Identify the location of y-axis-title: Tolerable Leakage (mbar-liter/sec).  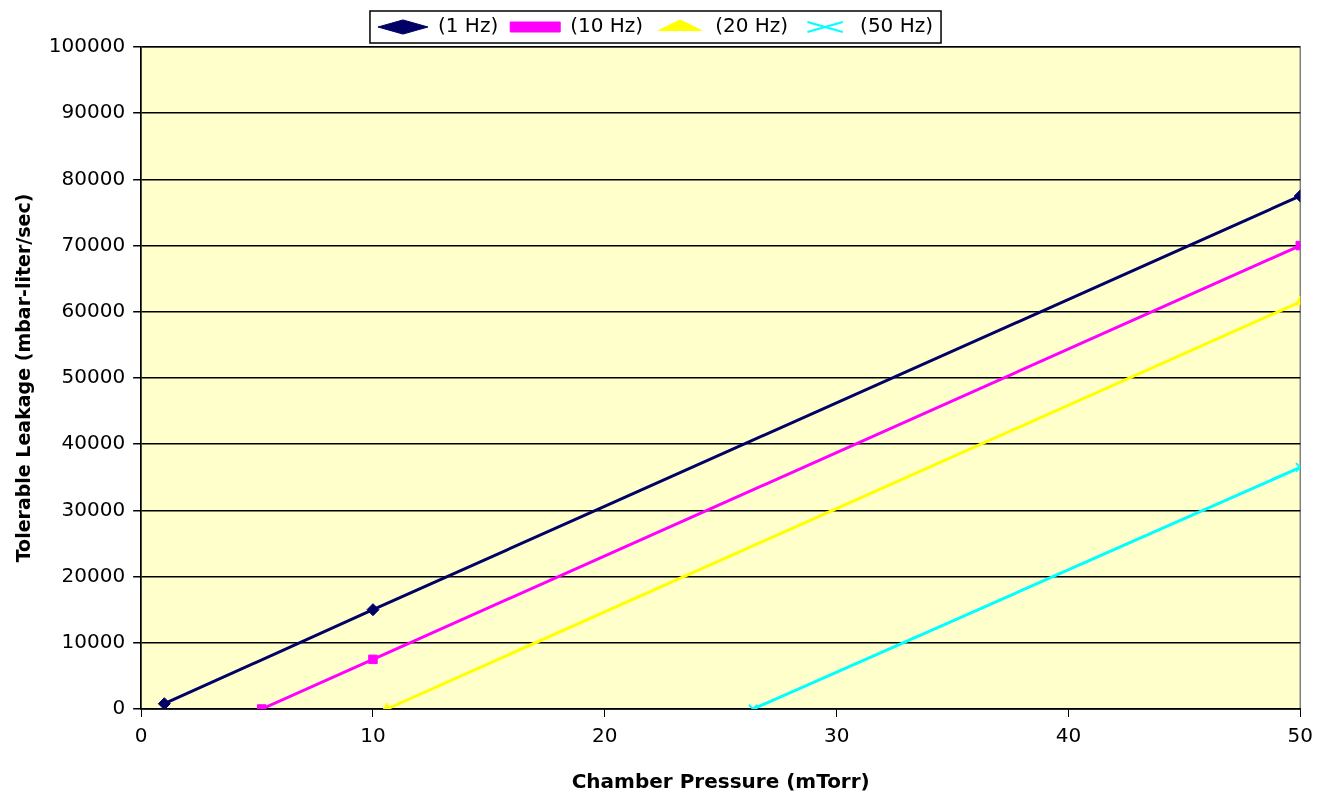
(23, 378).